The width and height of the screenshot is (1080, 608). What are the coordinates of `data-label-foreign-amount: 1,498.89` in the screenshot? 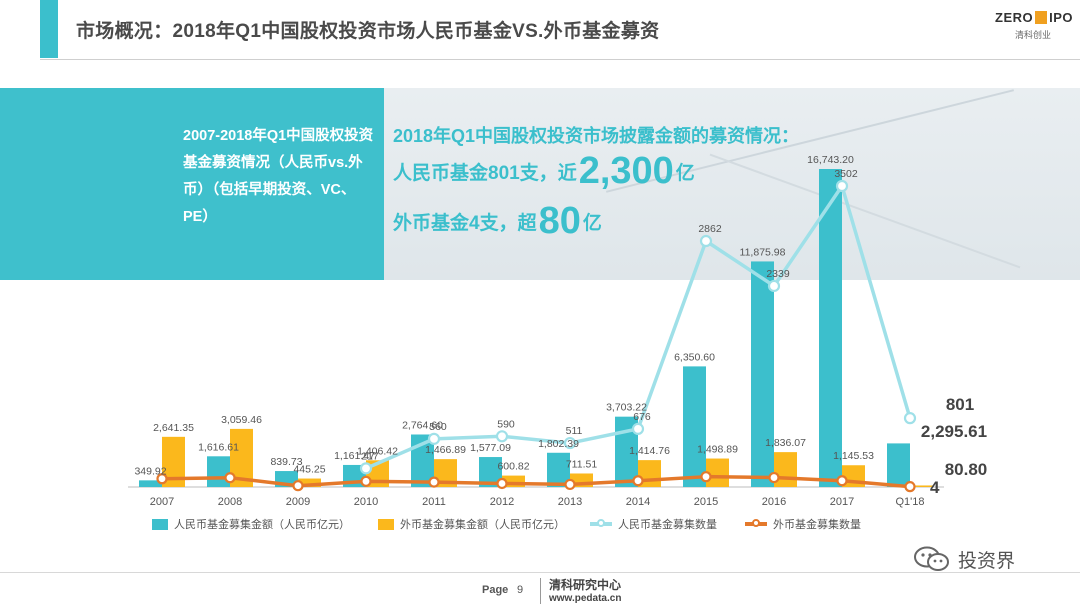 It's located at (717, 450).